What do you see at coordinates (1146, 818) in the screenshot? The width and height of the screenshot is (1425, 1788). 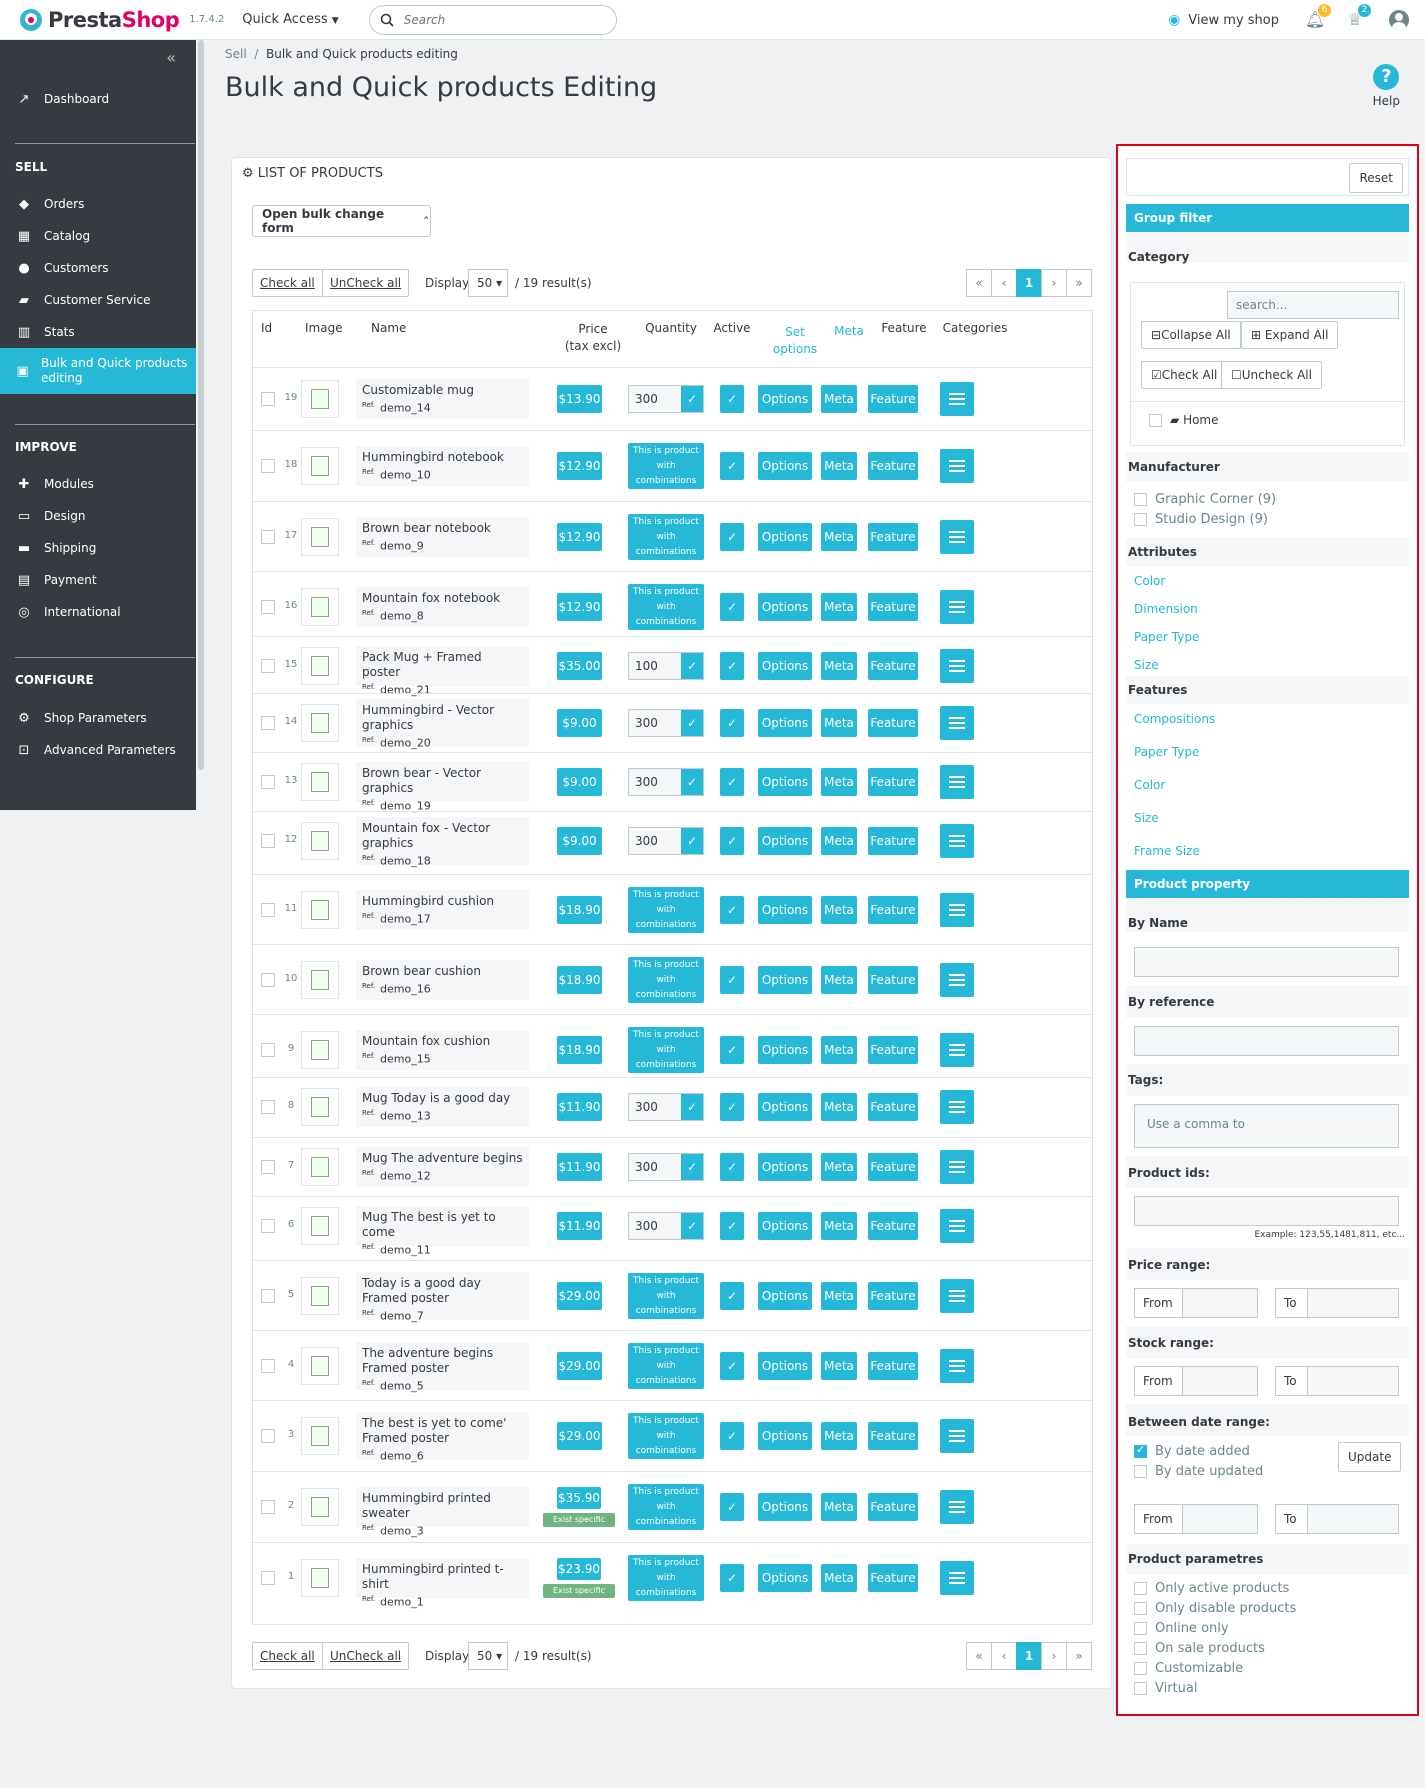 I see `feature-size: Size` at bounding box center [1146, 818].